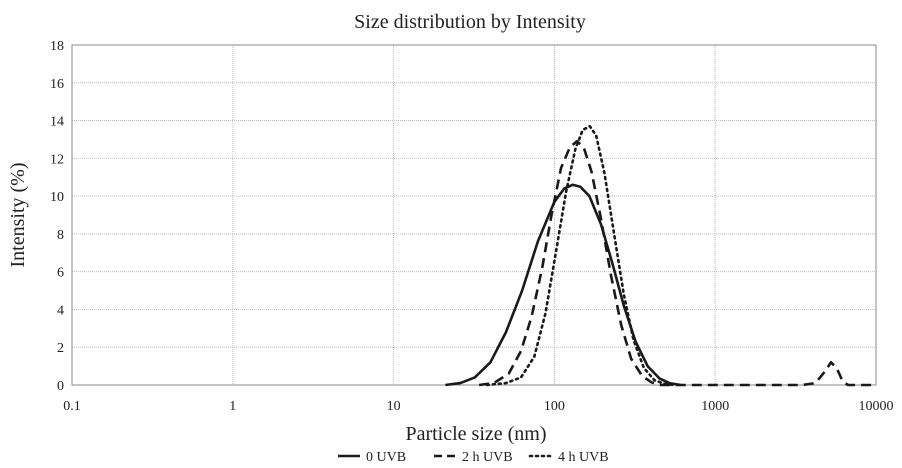 Image resolution: width=902 pixels, height=468 pixels. What do you see at coordinates (60, 235) in the screenshot?
I see `y-tick-label: 8` at bounding box center [60, 235].